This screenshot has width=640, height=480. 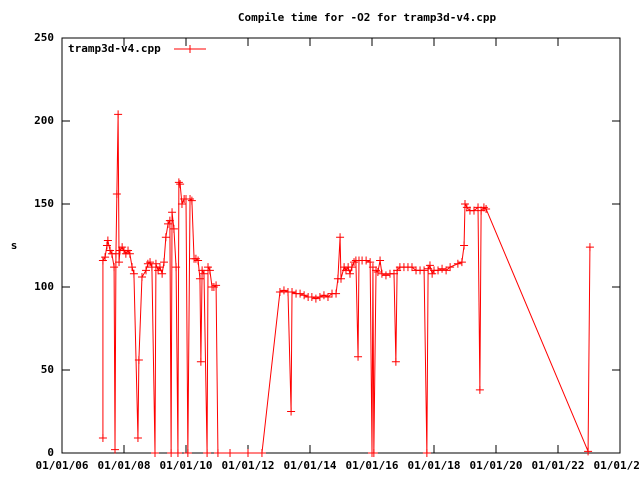 I want to click on x-tick-label: 01/01/16, so click(x=372, y=465).